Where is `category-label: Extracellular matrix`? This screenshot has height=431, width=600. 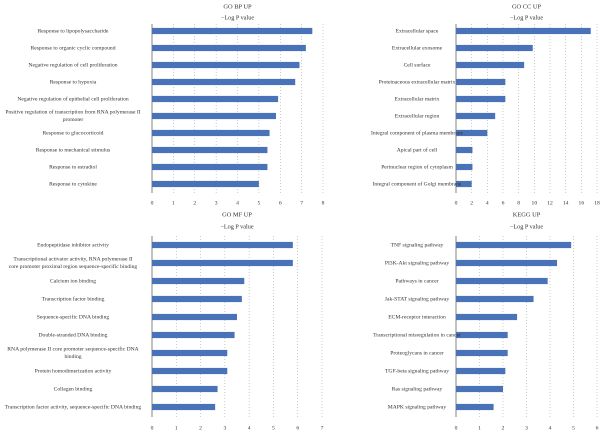 category-label: Extracellular matrix is located at coordinates (417, 99).